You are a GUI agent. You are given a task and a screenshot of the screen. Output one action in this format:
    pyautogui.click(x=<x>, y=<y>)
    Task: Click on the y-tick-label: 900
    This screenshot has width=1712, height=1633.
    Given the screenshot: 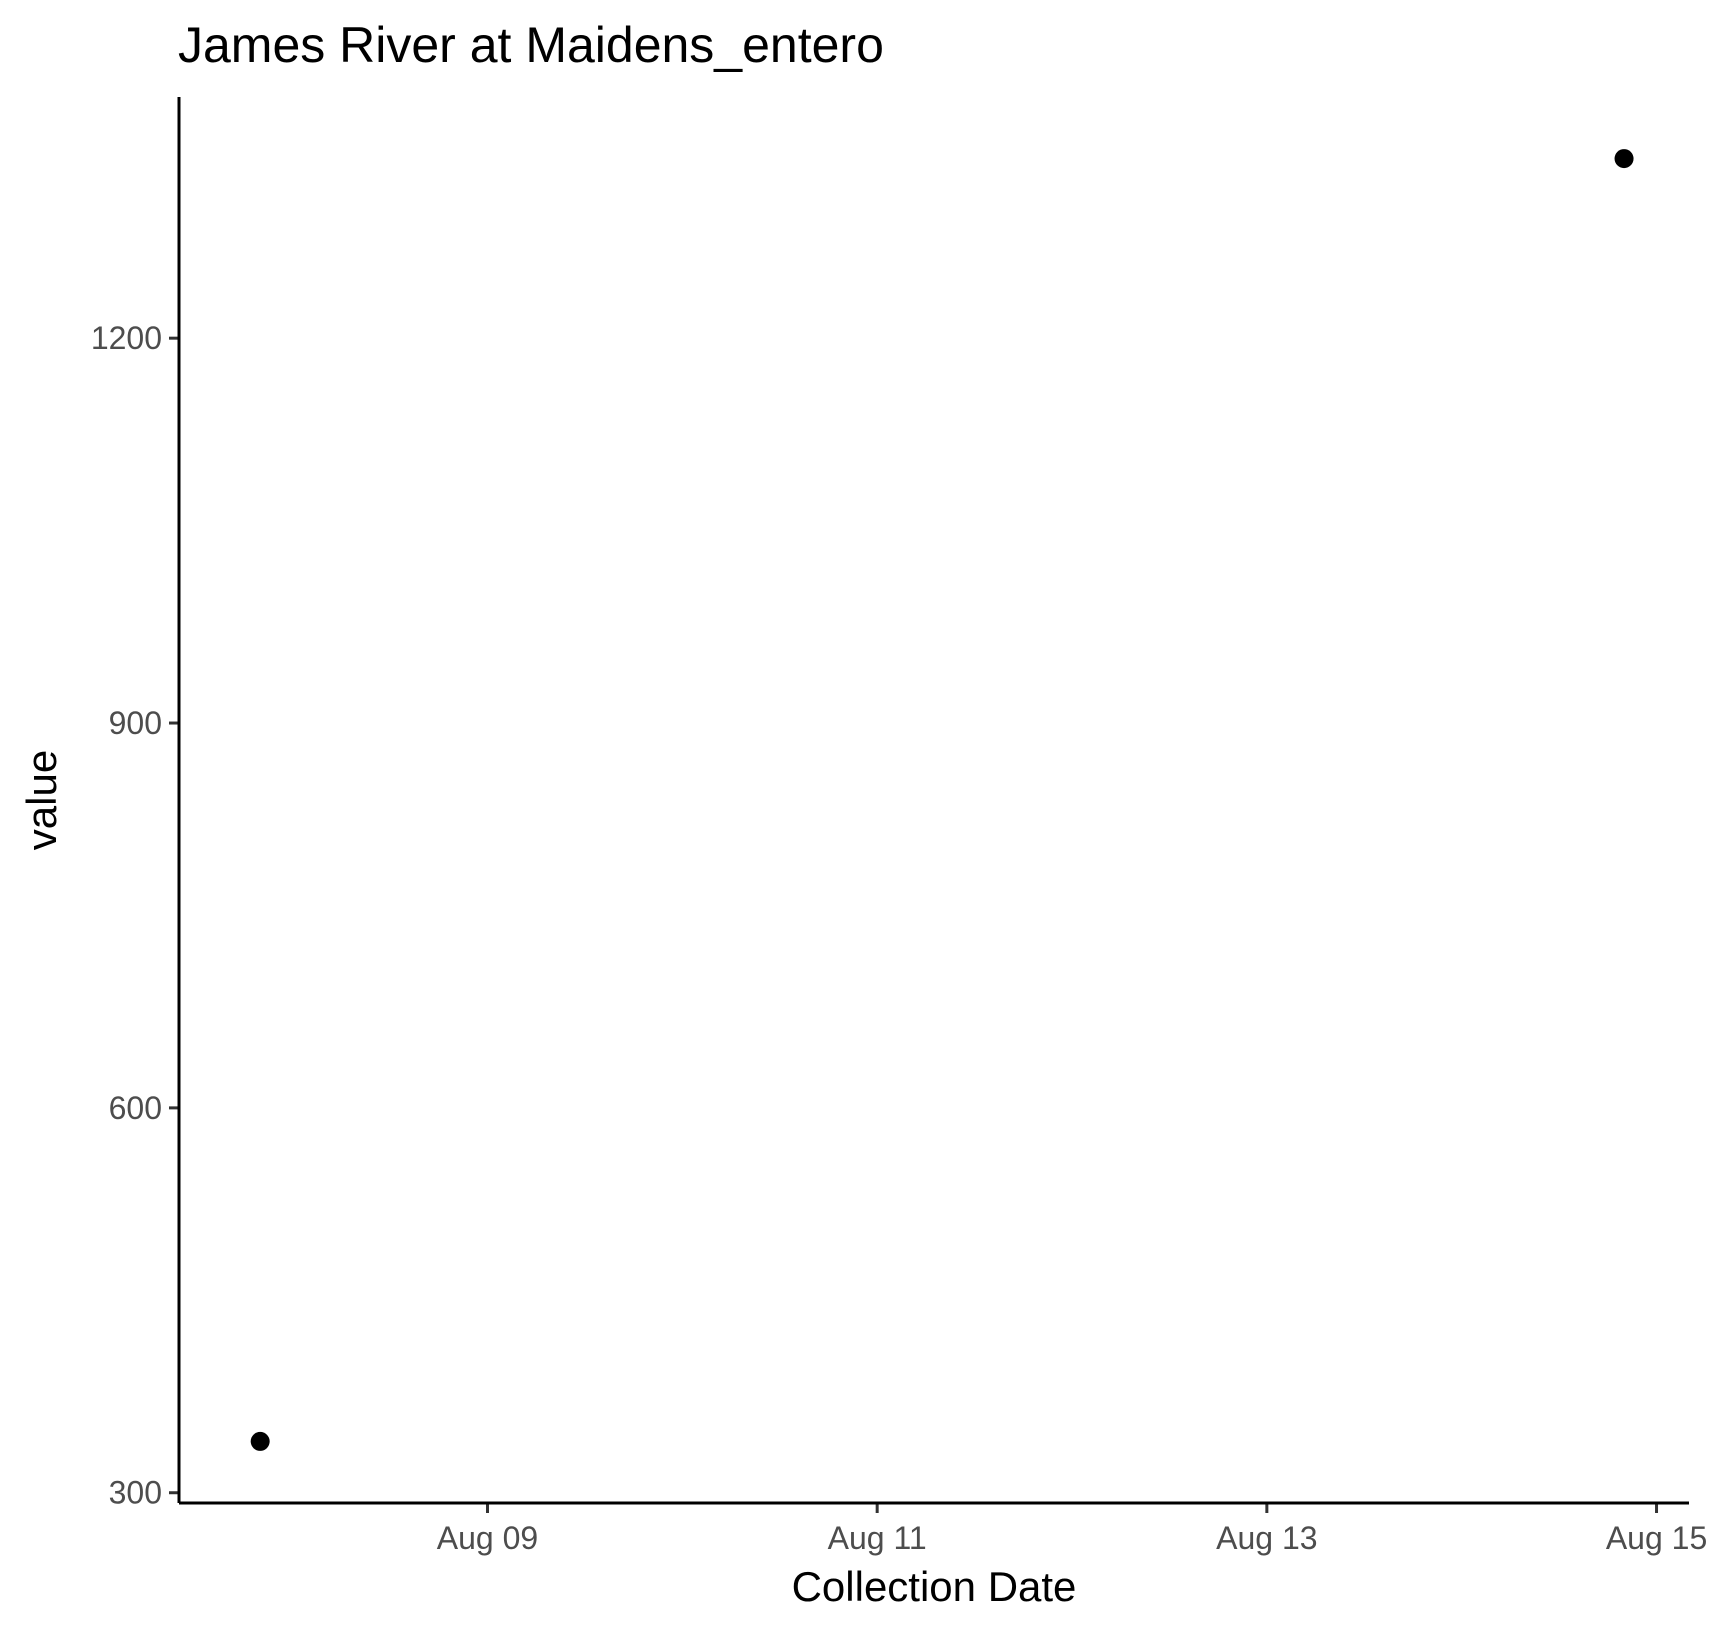 What is the action you would take?
    pyautogui.click(x=135, y=723)
    